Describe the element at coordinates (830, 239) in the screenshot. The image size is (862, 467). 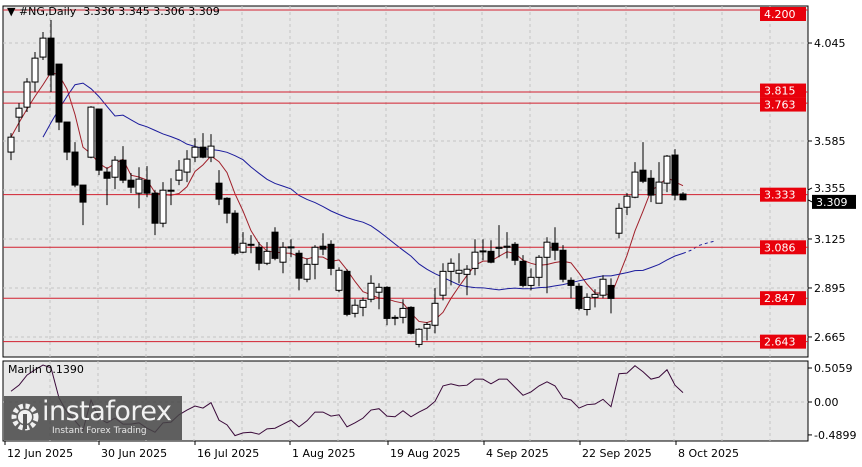
I see `price-tick-label: 3.125` at that location.